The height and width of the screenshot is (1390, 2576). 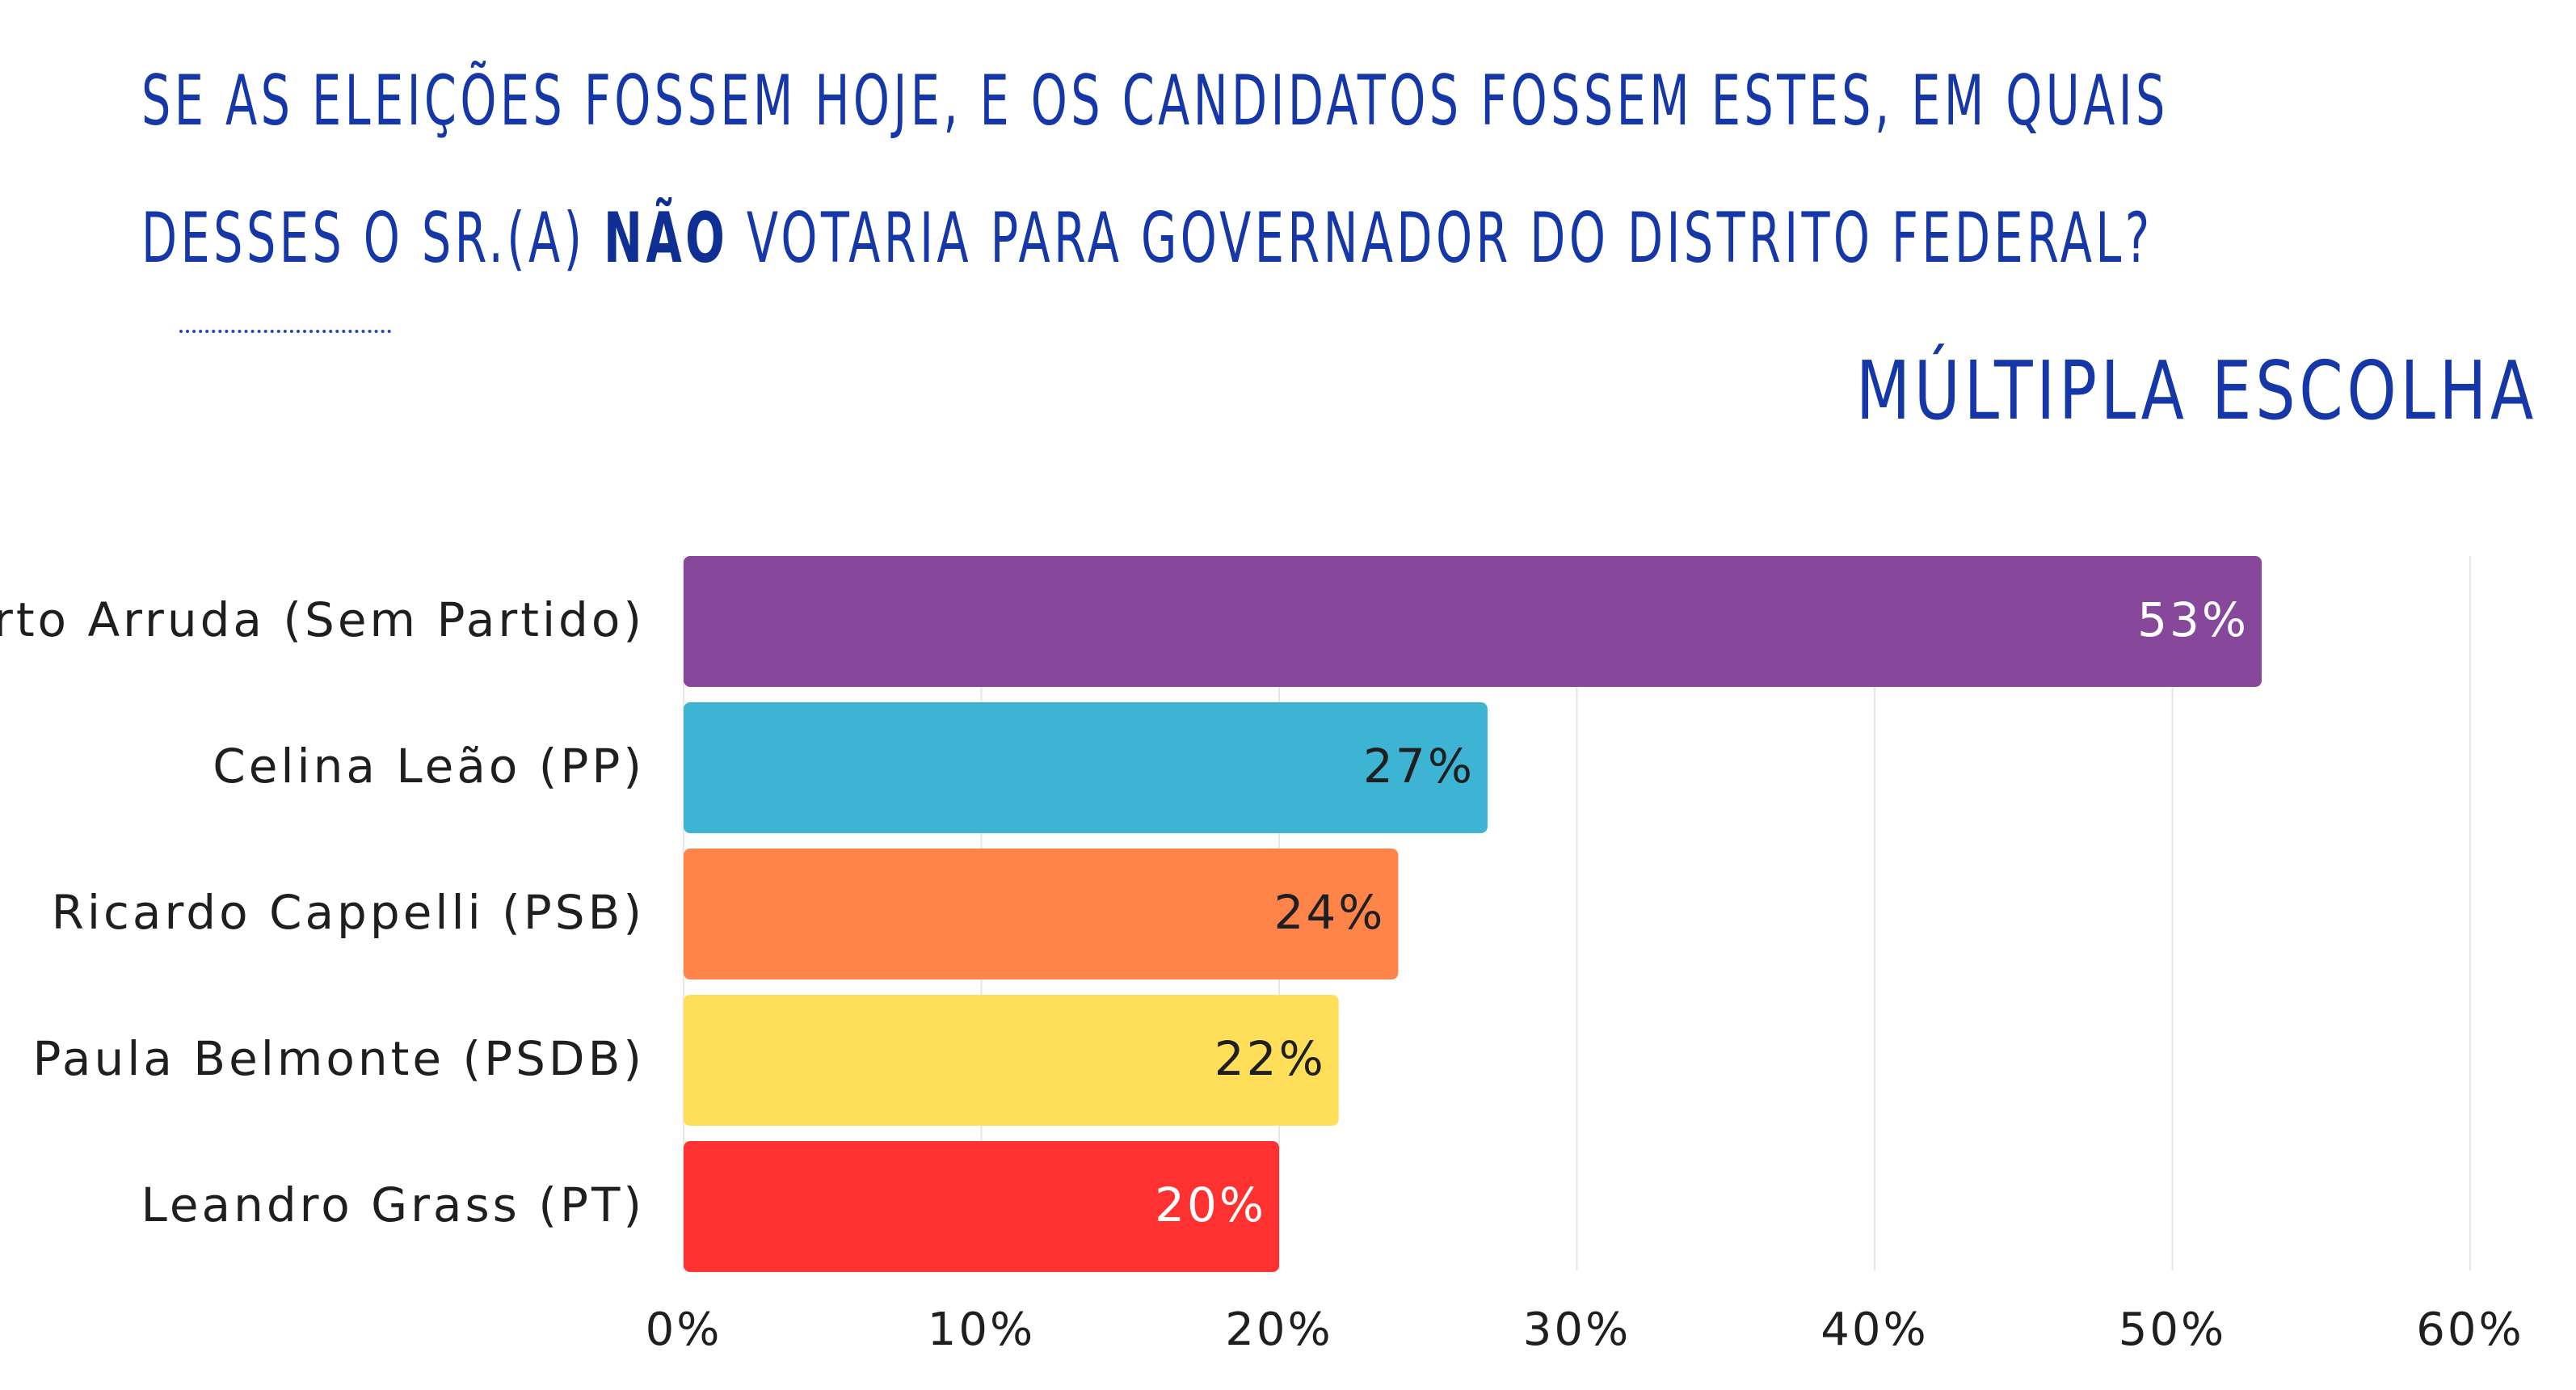 What do you see at coordinates (2196, 391) in the screenshot?
I see `chart-subtitle: MÚLTIPLA ESCOLHA` at bounding box center [2196, 391].